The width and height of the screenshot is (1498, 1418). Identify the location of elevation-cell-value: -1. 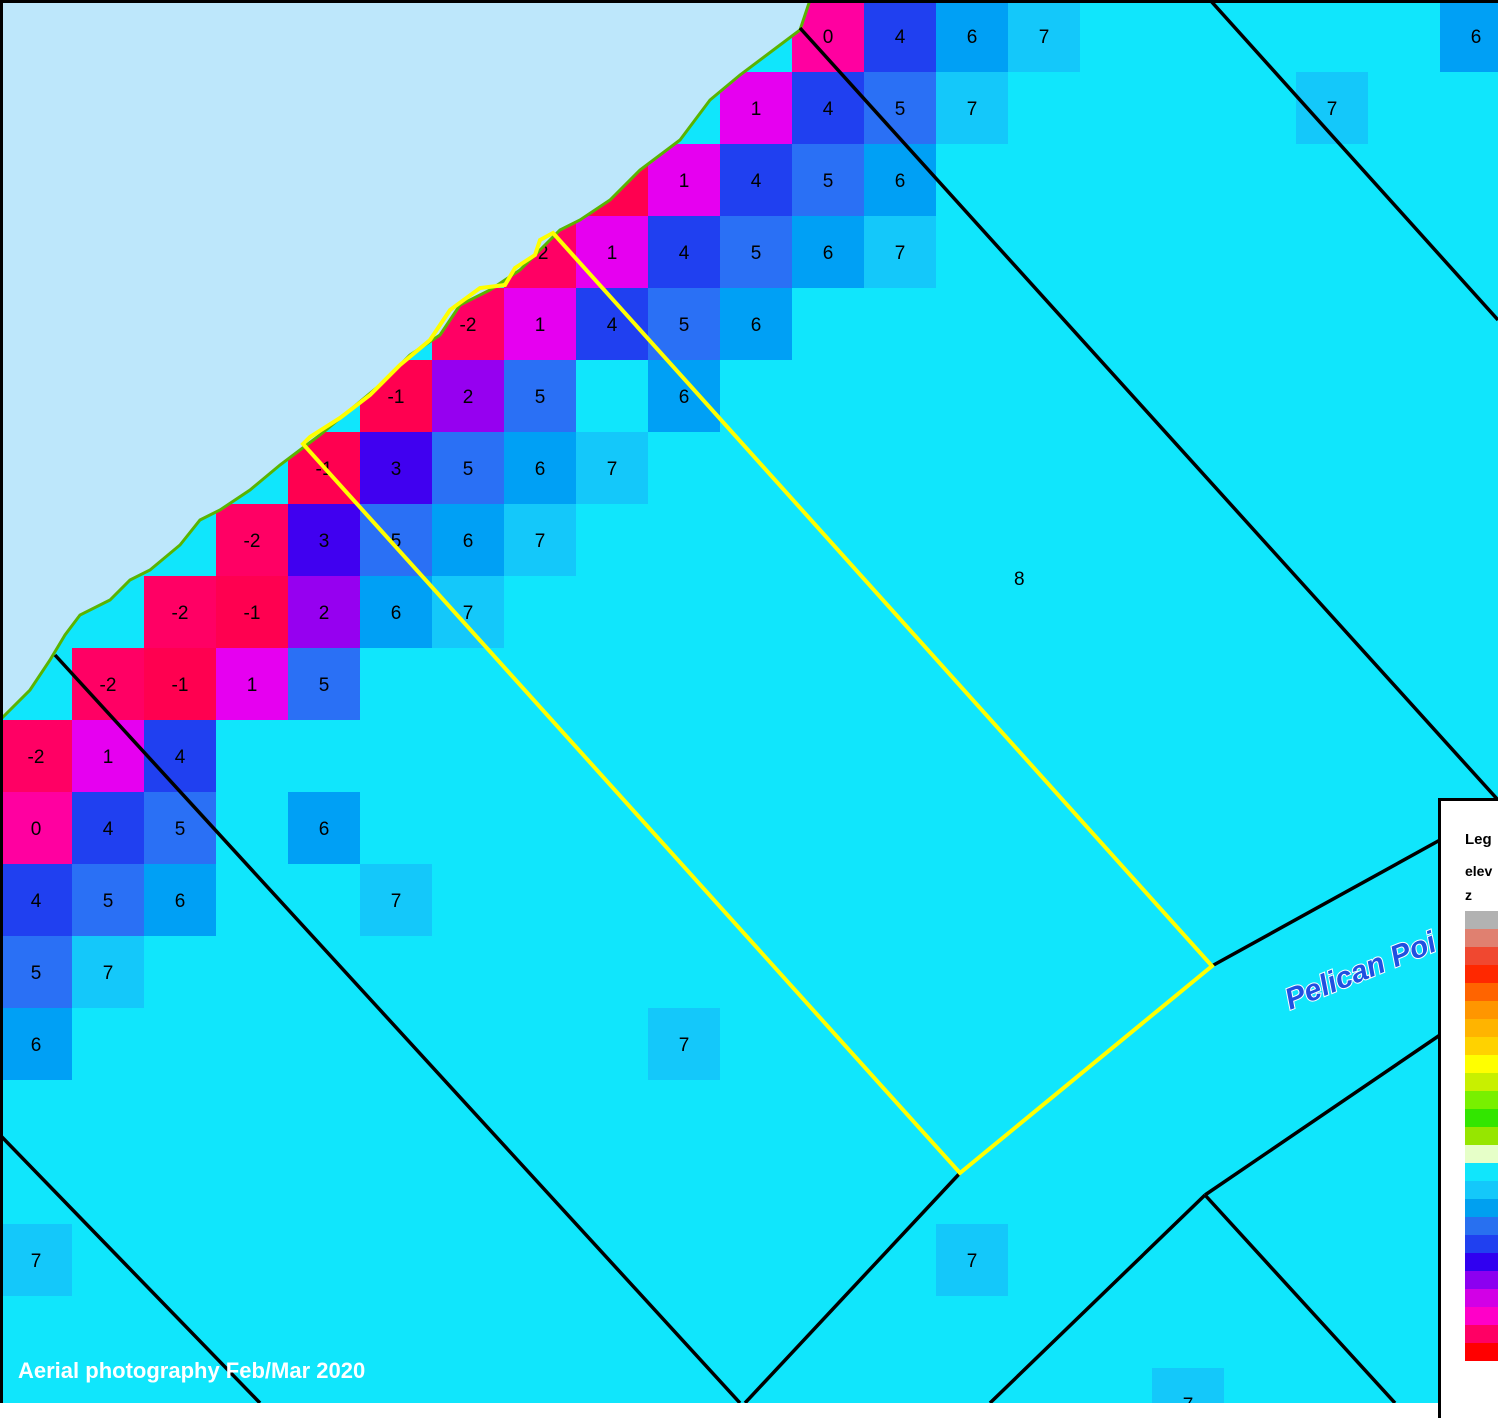
(252, 613).